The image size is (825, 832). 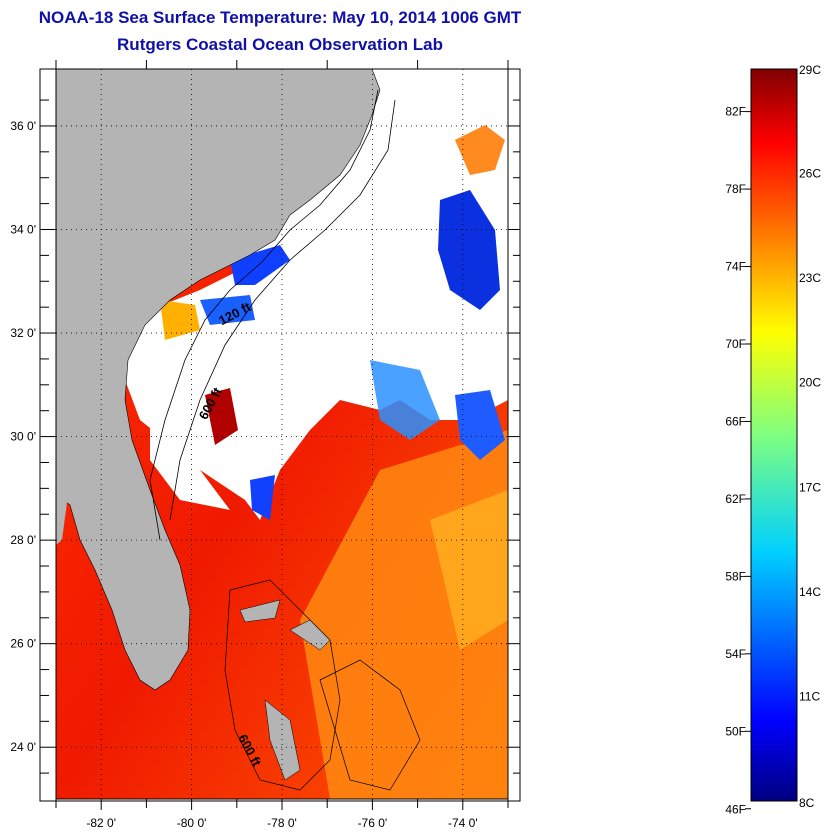 I want to click on lon-tick-label: -80 0', so click(x=192, y=823).